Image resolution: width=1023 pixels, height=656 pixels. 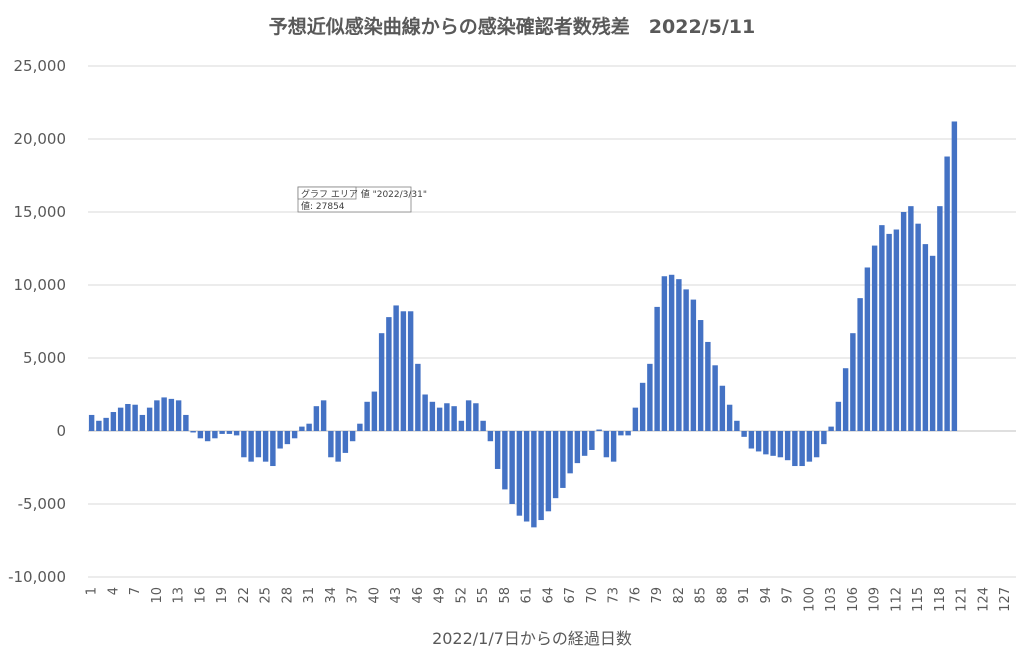 What do you see at coordinates (853, 599) in the screenshot?
I see `x-tick-label: 106` at bounding box center [853, 599].